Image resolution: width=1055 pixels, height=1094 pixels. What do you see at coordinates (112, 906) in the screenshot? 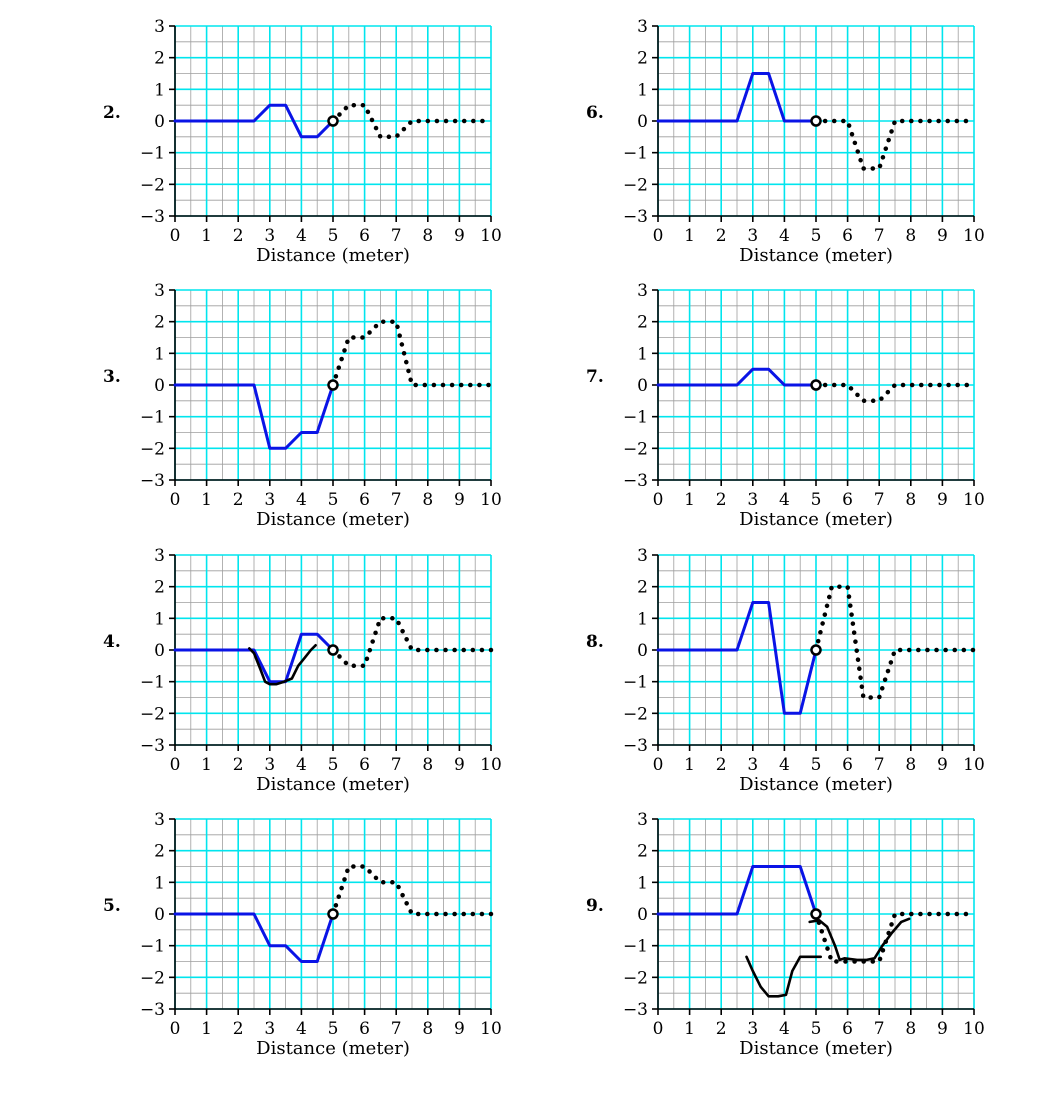
I see `panel-number: 5.` at bounding box center [112, 906].